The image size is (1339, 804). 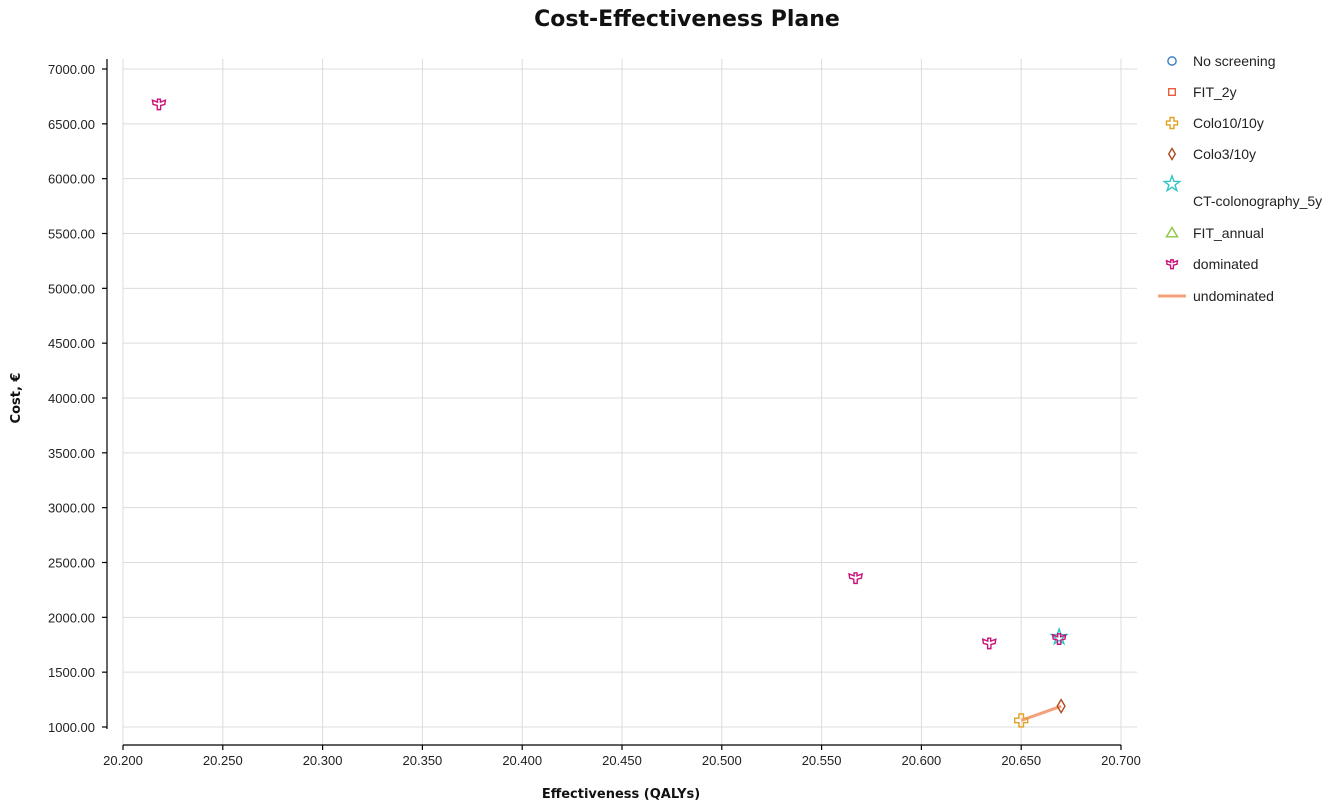 What do you see at coordinates (71, 179) in the screenshot?
I see `y-tick-label: 6000.00` at bounding box center [71, 179].